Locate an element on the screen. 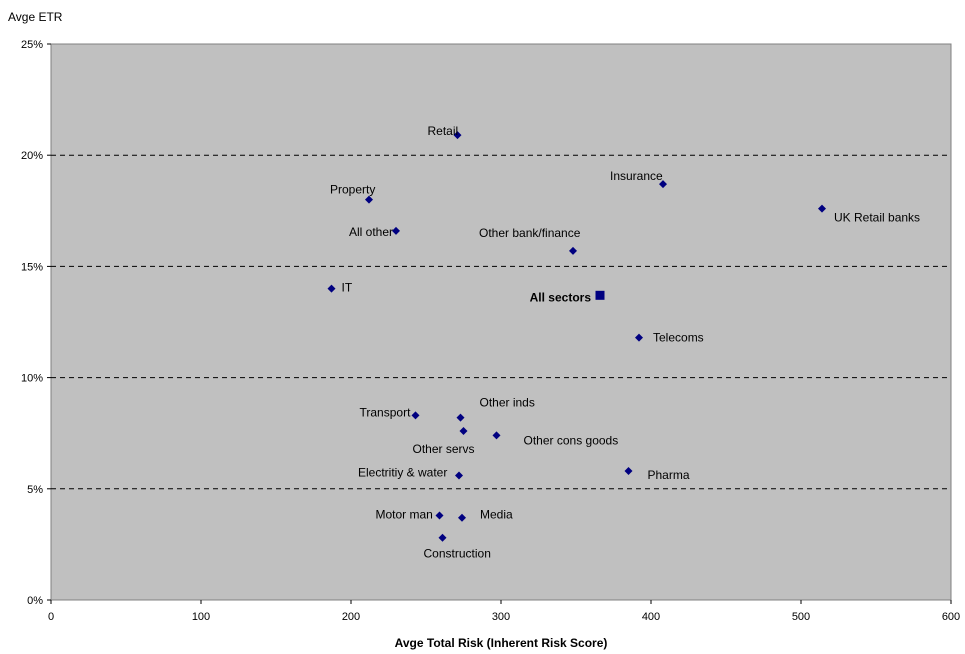  point-label: Motor man is located at coordinates (404, 514).